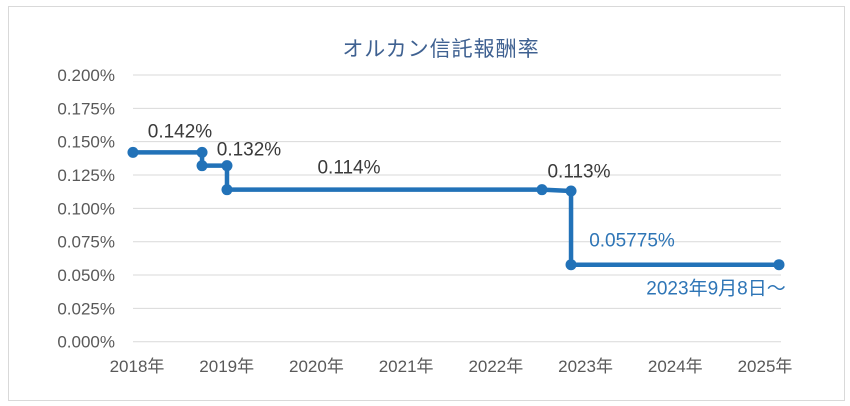  What do you see at coordinates (585, 366) in the screenshot?
I see `x-tick-label: 2023年` at bounding box center [585, 366].